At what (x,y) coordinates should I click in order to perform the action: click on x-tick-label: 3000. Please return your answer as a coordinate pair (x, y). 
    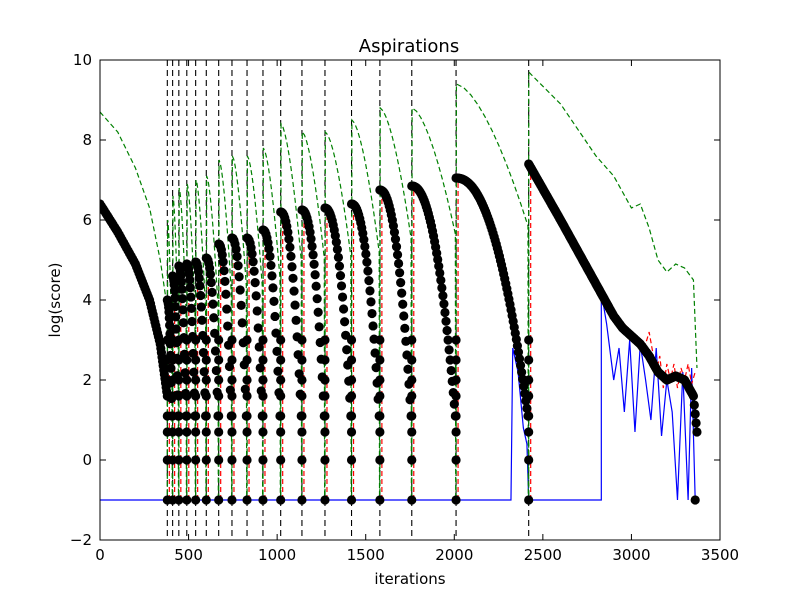
    Looking at the image, I should click on (631, 555).